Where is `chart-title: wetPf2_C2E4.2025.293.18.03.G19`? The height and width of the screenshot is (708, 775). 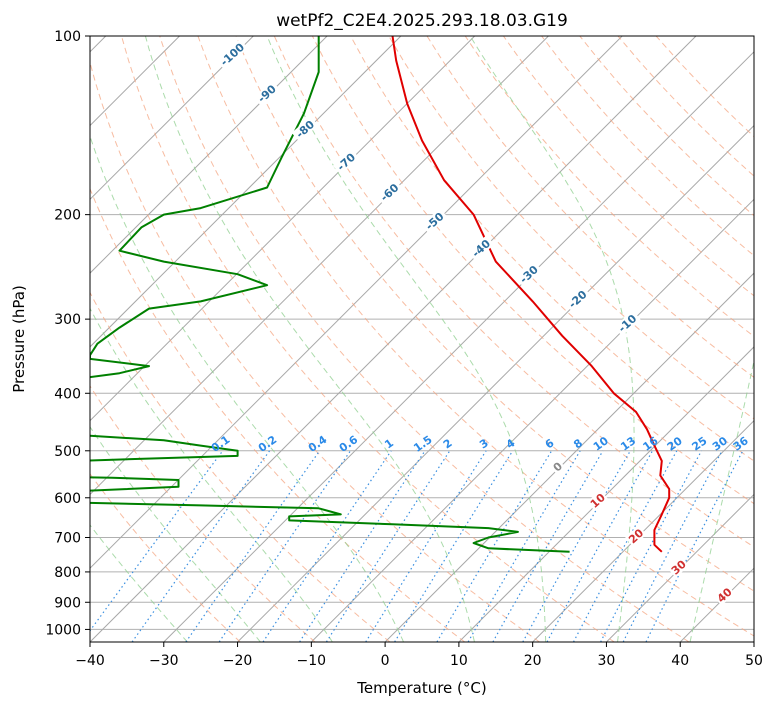
chart-title: wetPf2_C2E4.2025.293.18.03.G19 is located at coordinates (422, 21).